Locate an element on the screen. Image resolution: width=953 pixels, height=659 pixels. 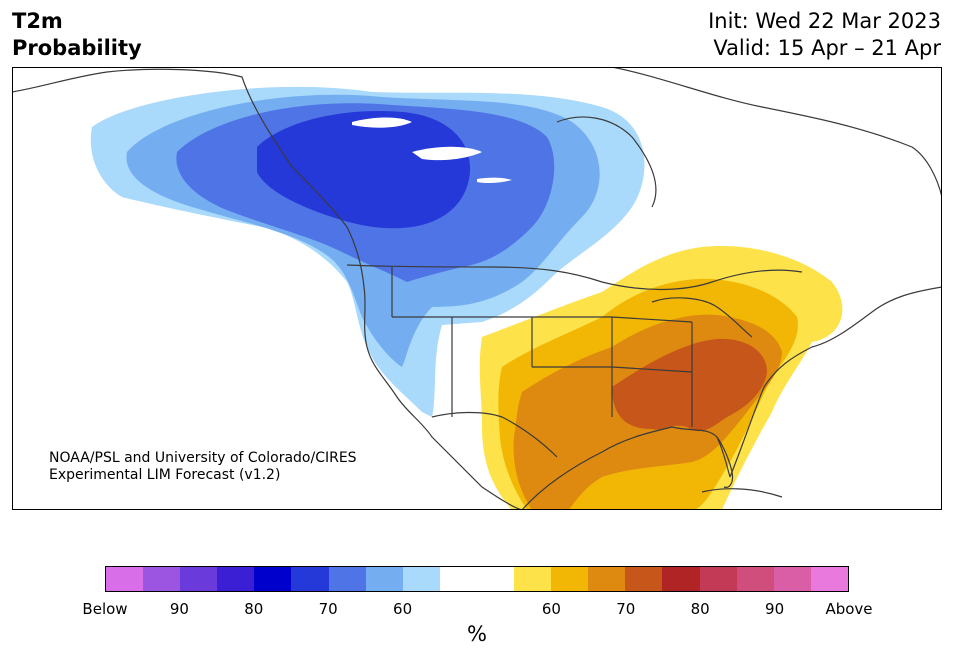
florida-peninsula is located at coordinates (725, 462).